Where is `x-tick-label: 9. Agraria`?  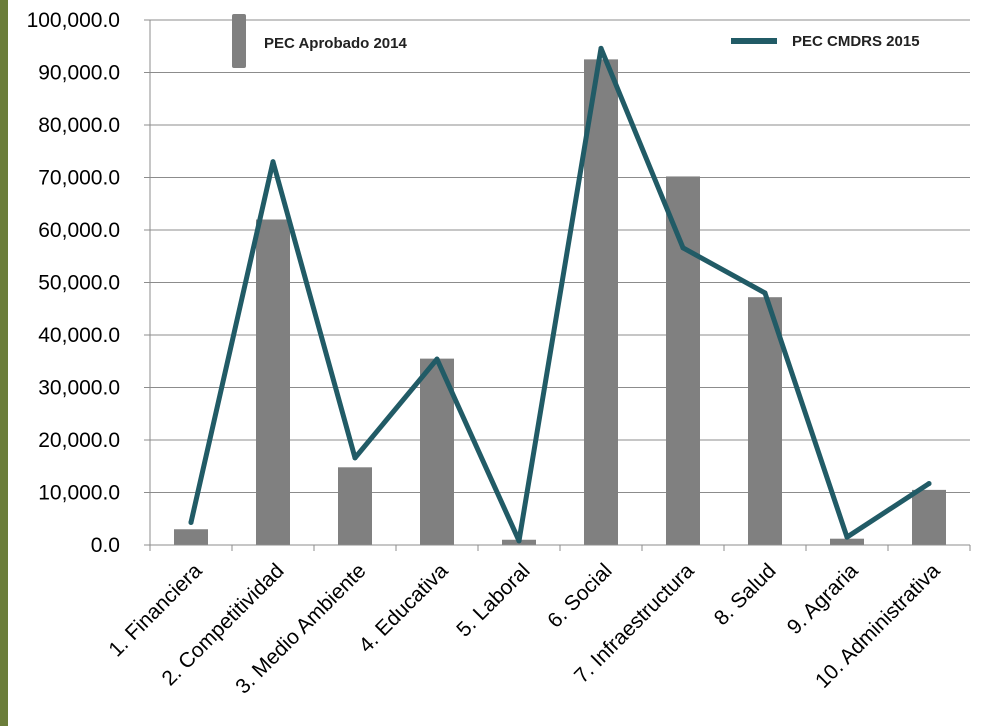
x-tick-label: 9. Agraria is located at coordinates (823, 599).